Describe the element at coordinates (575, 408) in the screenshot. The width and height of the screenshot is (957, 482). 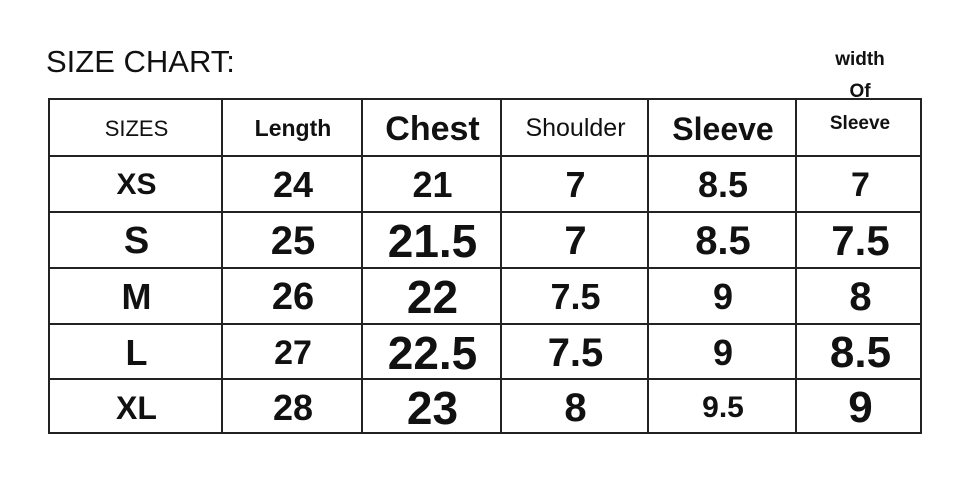
I see `cell-shoulder: 8` at that location.